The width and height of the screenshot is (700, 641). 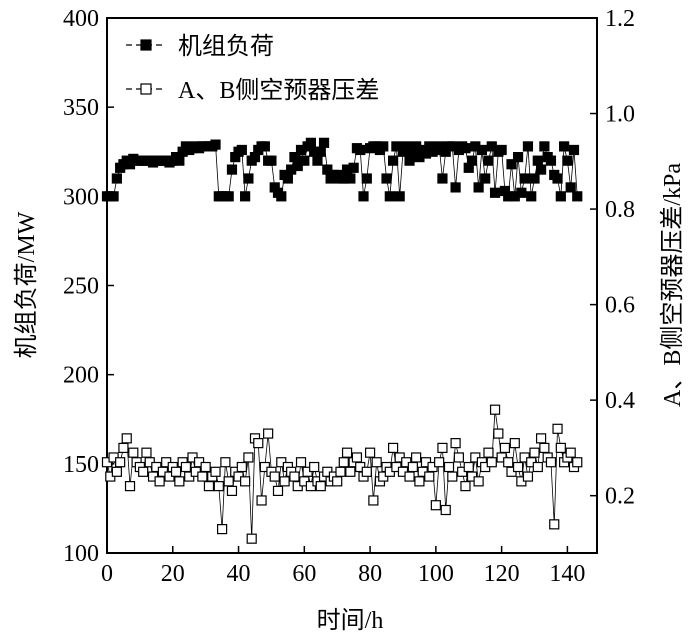 I want to click on y2-tick-label: 0.4, so click(x=620, y=401).